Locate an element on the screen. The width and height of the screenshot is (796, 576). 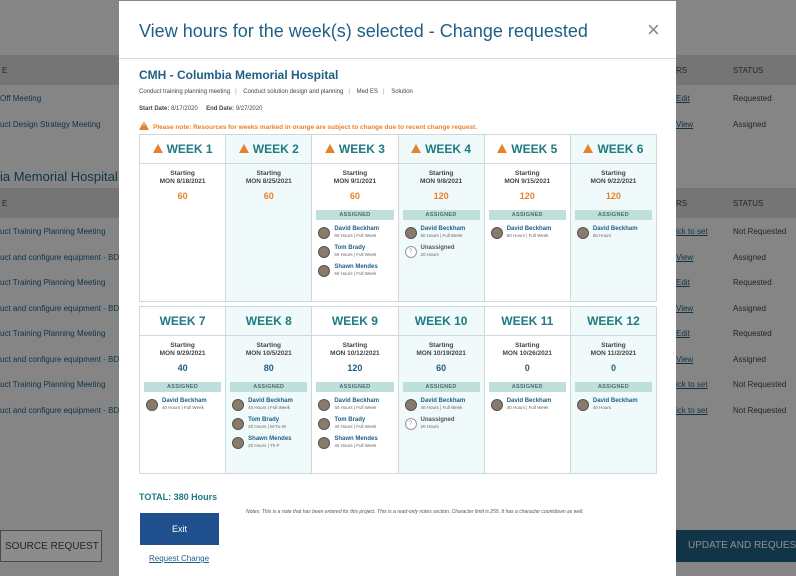
resource-name: Unassigned is located at coordinates (437, 248).